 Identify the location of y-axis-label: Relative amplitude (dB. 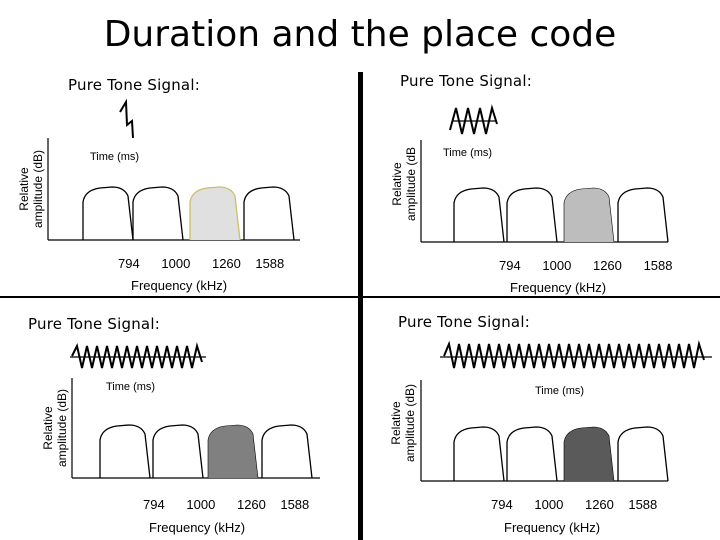
(404, 184).